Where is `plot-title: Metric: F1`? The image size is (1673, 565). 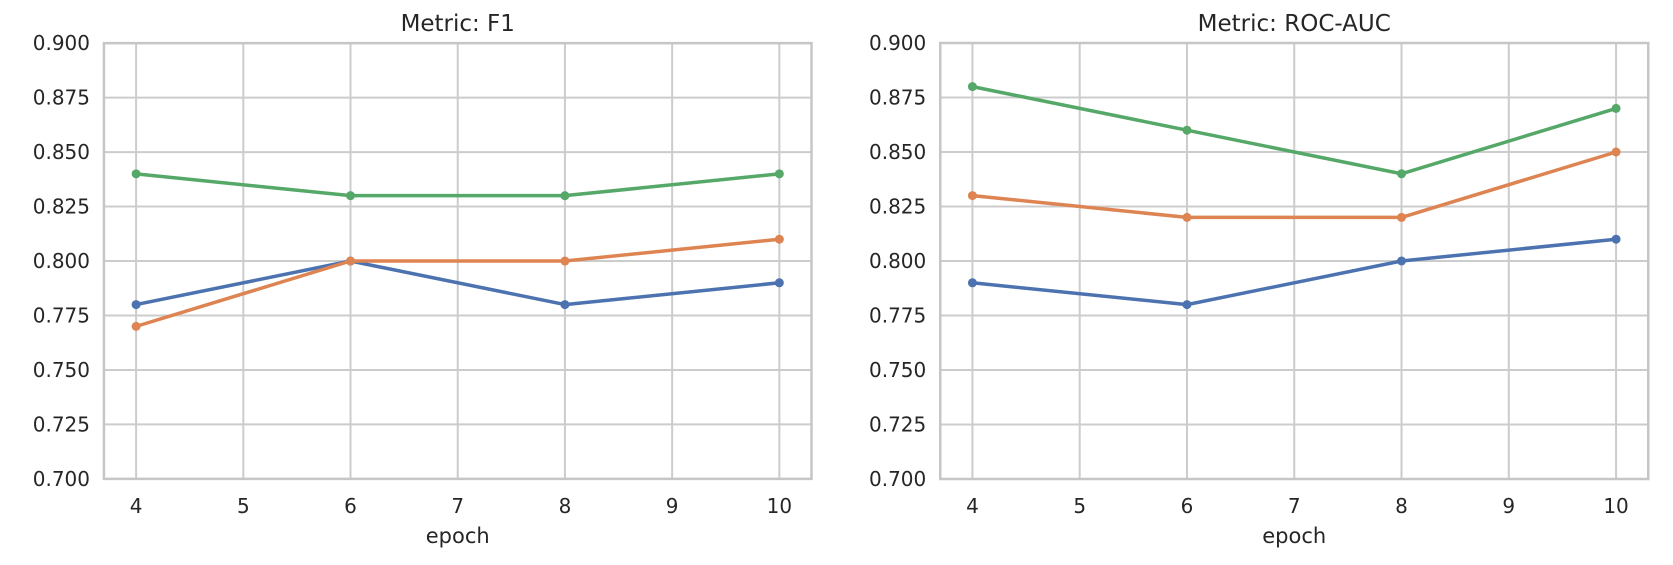
plot-title: Metric: F1 is located at coordinates (458, 24).